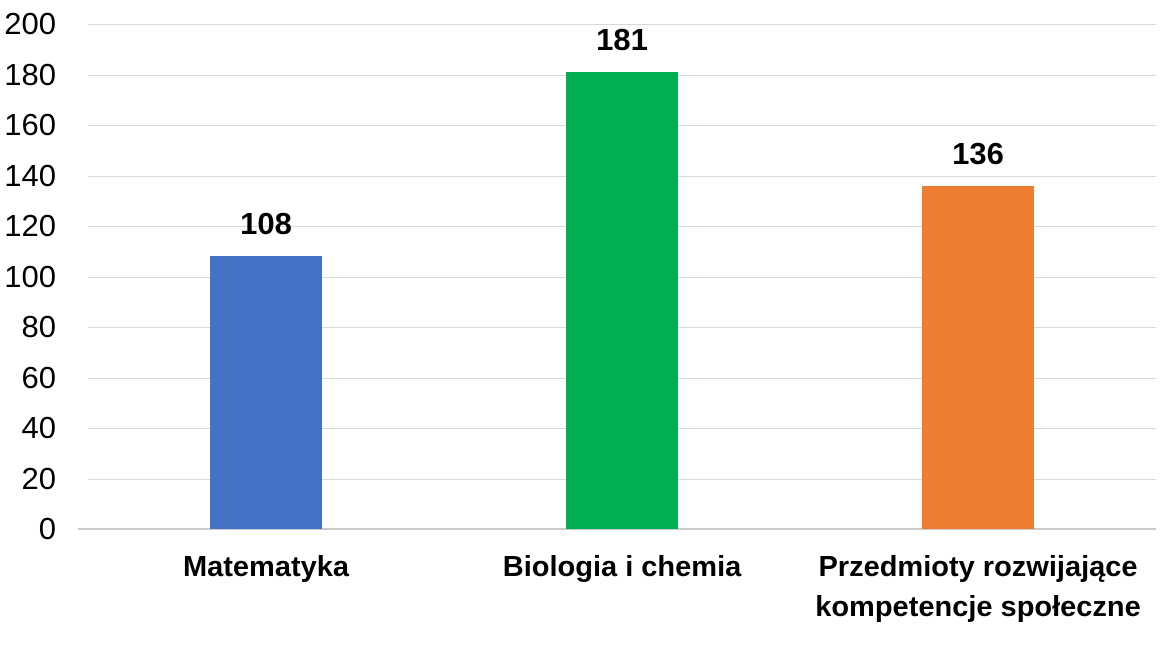 The height and width of the screenshot is (645, 1163). Describe the element at coordinates (978, 567) in the screenshot. I see `category-label-line: Przedmioty rozwijające` at that location.